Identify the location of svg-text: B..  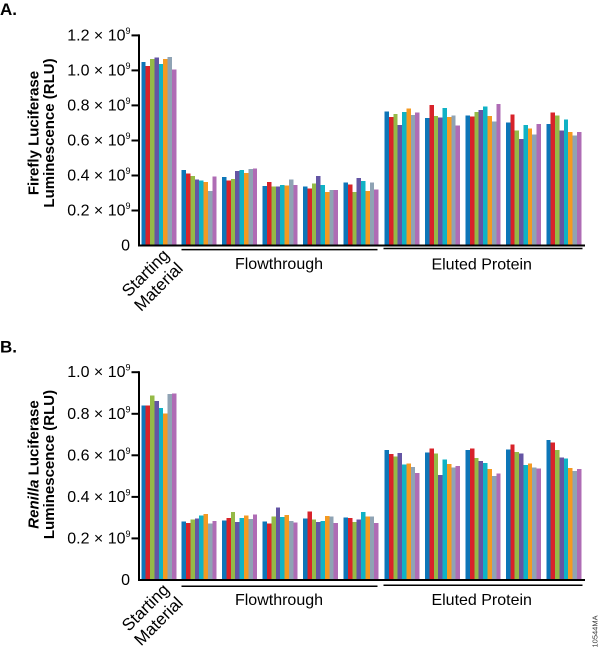
(8, 346).